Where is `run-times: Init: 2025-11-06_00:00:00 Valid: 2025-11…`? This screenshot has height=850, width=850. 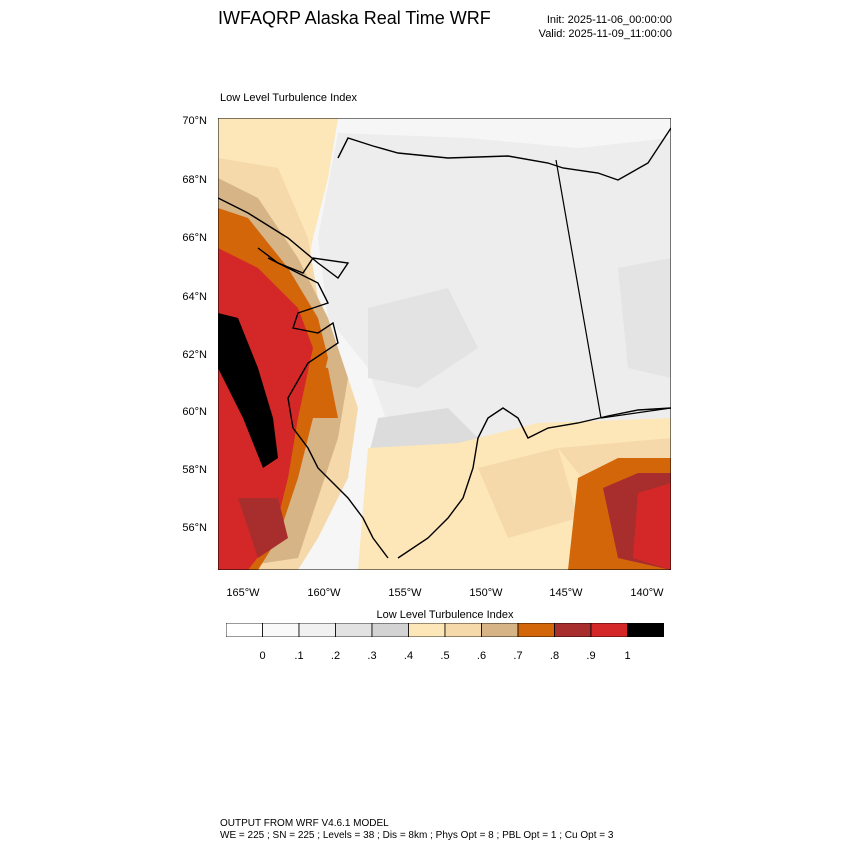
run-times: Init: 2025-11-06_00:00:00 Valid: 2025-11… is located at coordinates (605, 27).